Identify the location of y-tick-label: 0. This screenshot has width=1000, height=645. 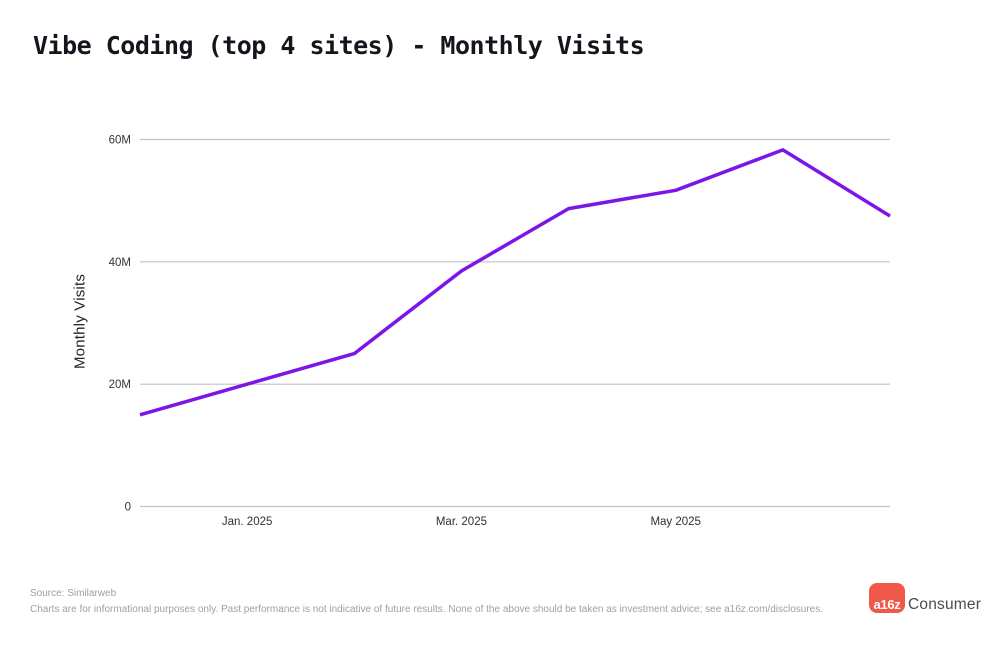
(128, 508).